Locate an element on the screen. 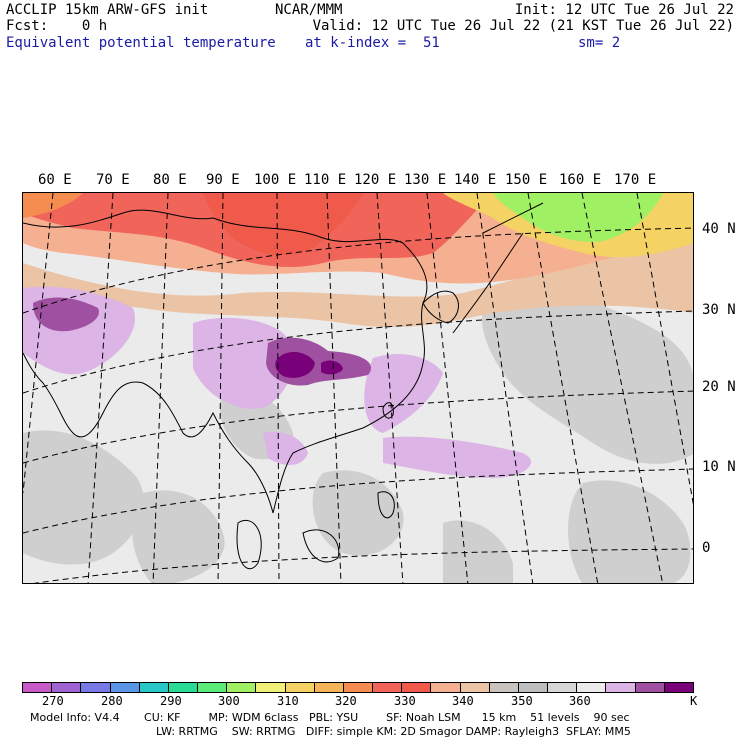 Image resolution: width=740 pixels, height=740 pixels. colorbar-label: 360 is located at coordinates (580, 701).